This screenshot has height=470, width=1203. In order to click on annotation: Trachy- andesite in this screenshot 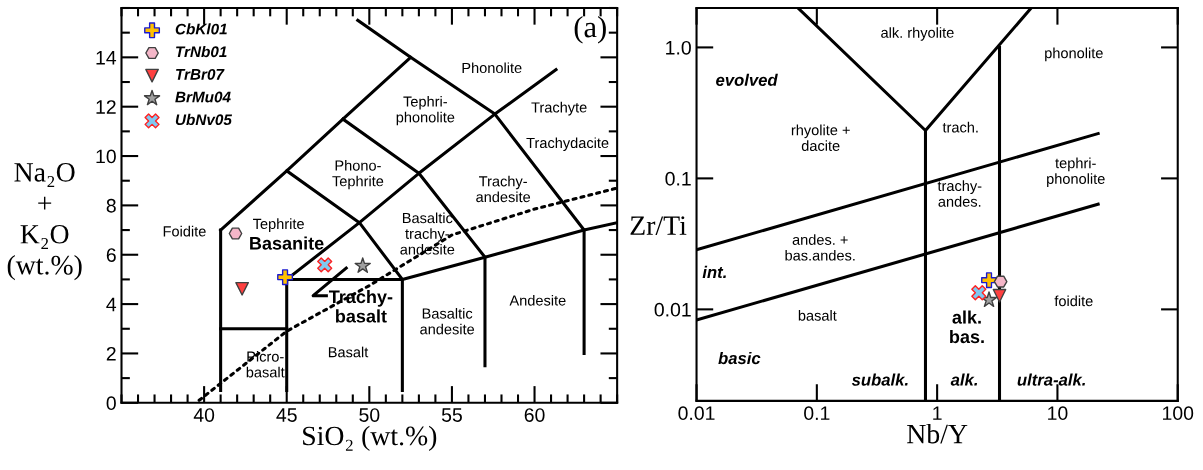, I will do `click(503, 189)`.